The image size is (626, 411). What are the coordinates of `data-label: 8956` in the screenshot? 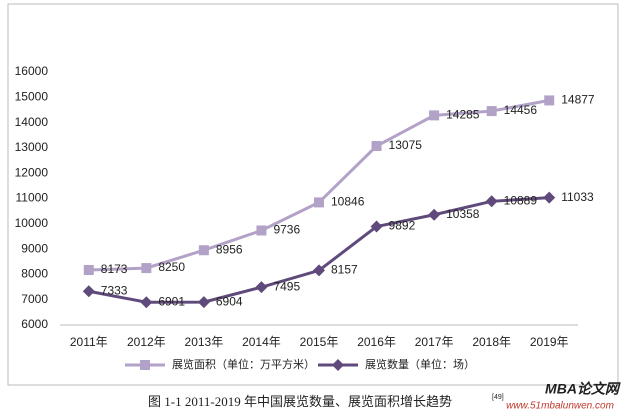 It's located at (229, 249).